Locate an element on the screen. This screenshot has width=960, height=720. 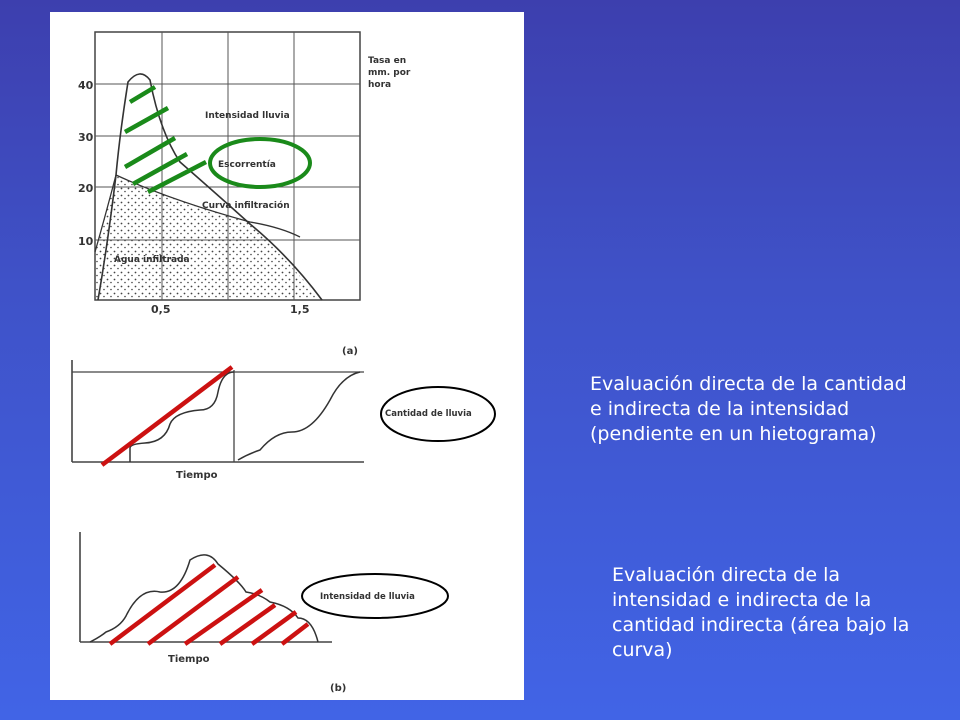
panel-label-a: (a) is located at coordinates (350, 351).